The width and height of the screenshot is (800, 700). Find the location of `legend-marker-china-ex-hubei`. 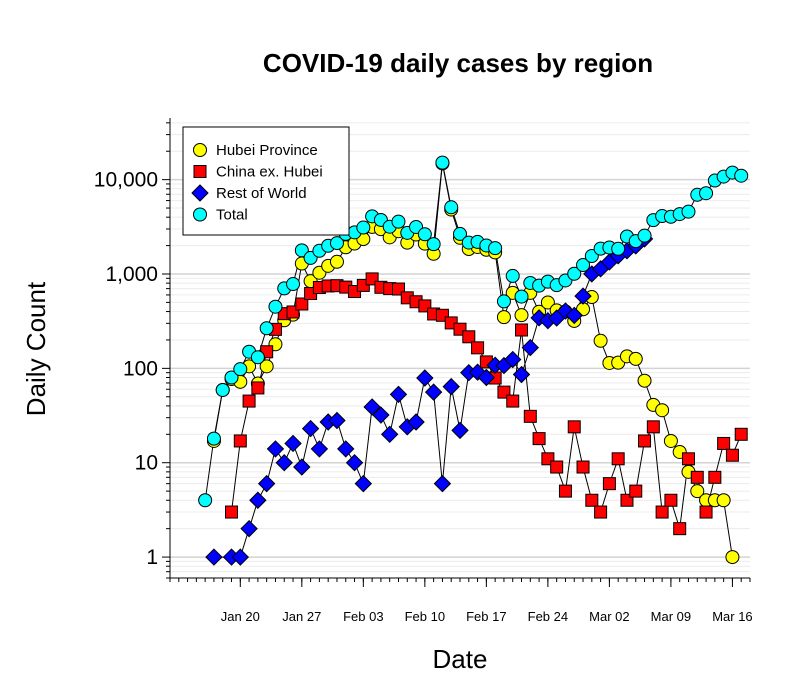

legend-marker-china-ex-hubei is located at coordinates (200, 171).